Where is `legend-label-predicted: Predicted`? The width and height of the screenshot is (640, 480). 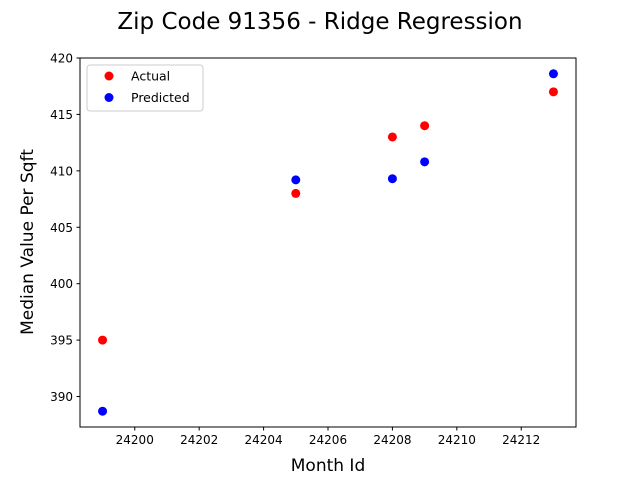
legend-label-predicted: Predicted is located at coordinates (160, 97).